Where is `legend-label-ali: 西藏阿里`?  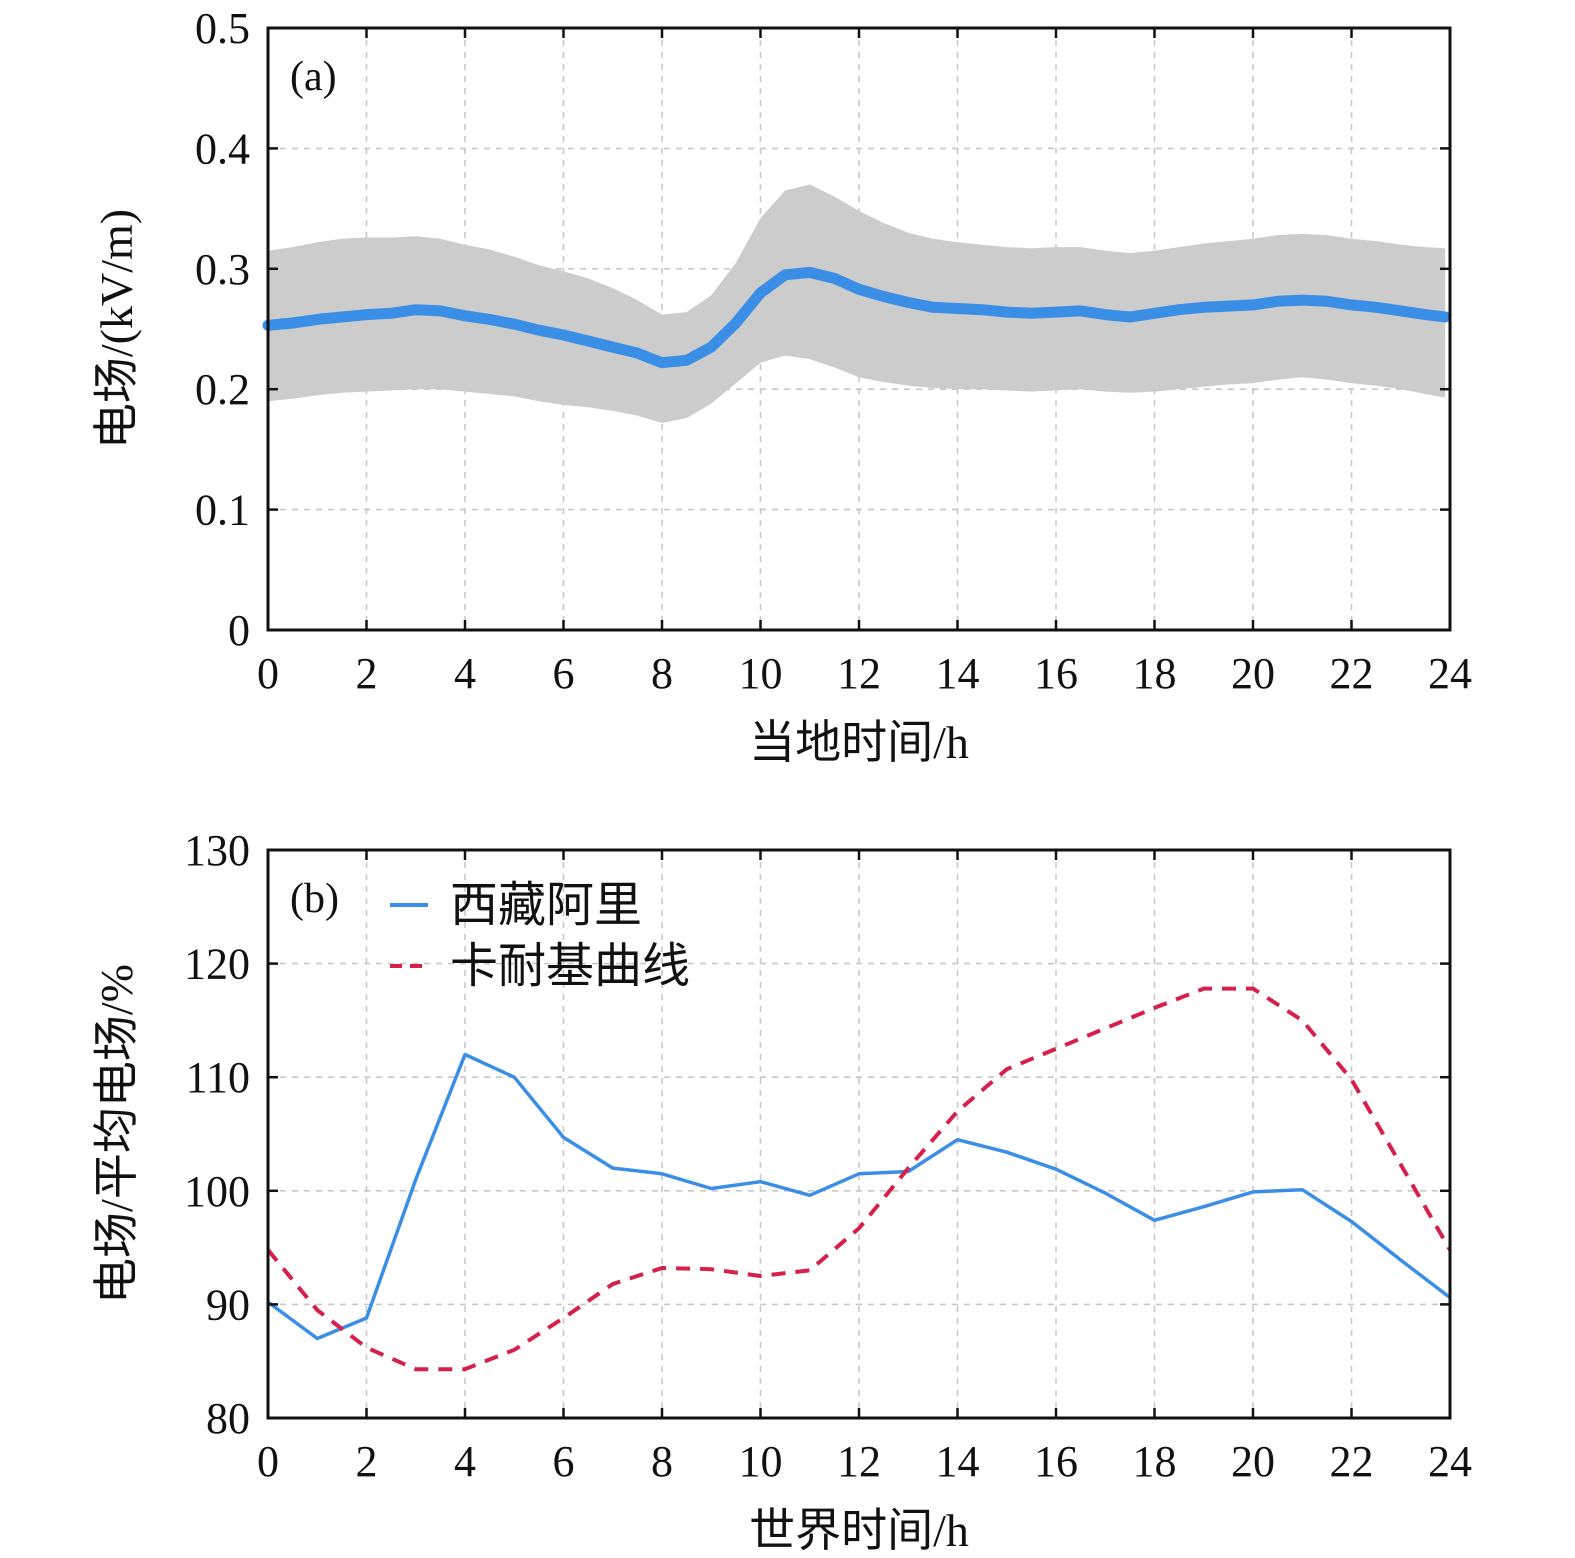
legend-label-ali: 西藏阿里 is located at coordinates (546, 905).